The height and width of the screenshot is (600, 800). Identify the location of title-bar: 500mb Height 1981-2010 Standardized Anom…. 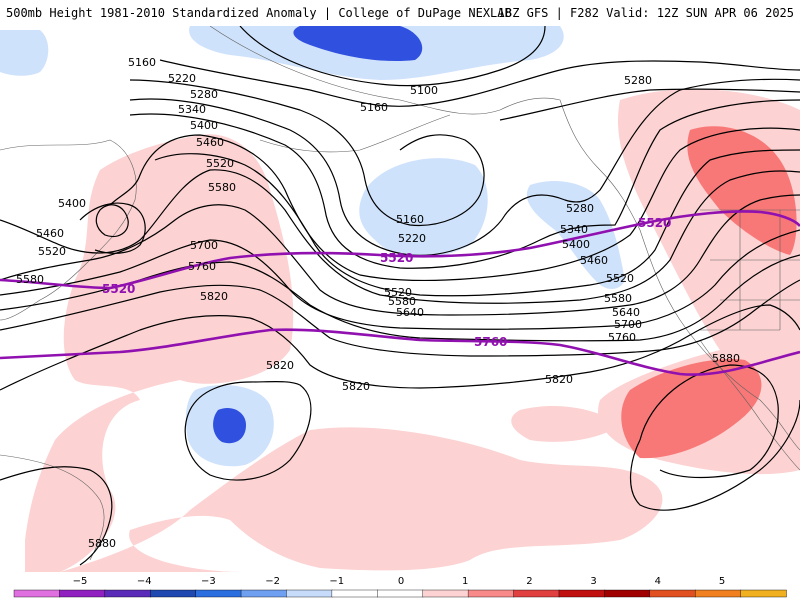
(400, 13).